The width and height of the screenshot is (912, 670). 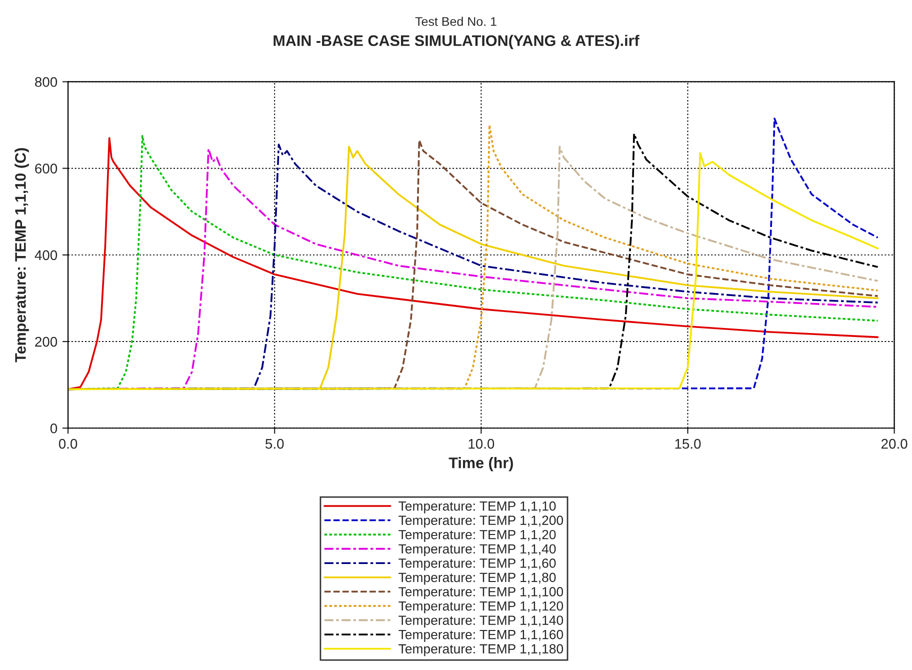 What do you see at coordinates (46, 82) in the screenshot?
I see `y-tick-label: 800` at bounding box center [46, 82].